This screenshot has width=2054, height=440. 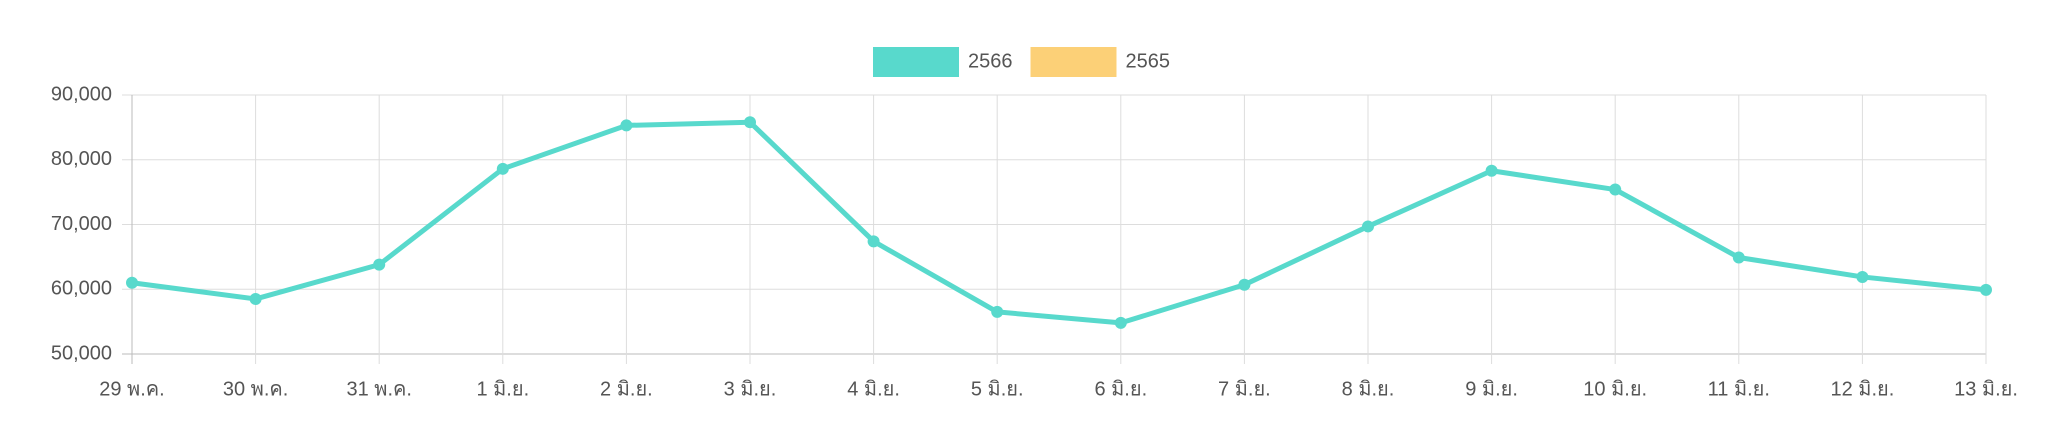 What do you see at coordinates (81, 353) in the screenshot?
I see `y-tick-label: 50,000` at bounding box center [81, 353].